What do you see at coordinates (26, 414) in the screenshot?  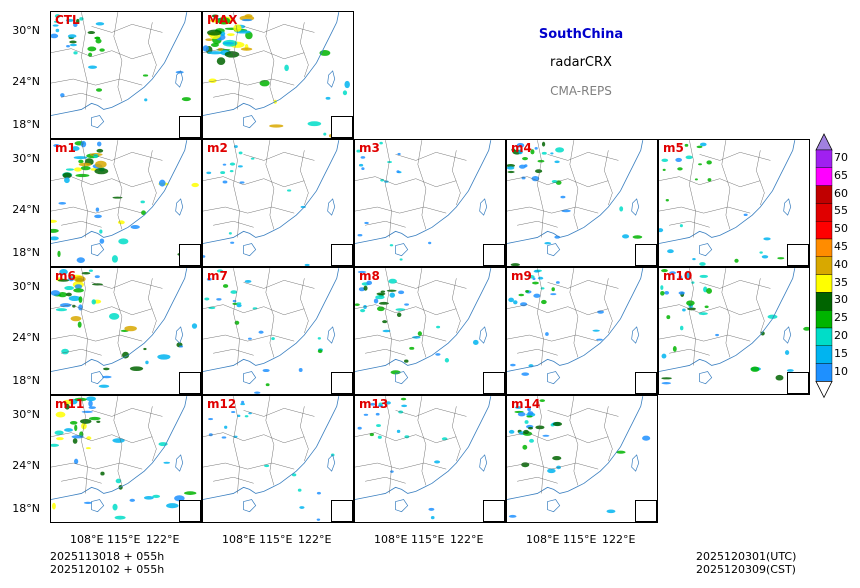 I see `lat-tick-label: 30°N` at bounding box center [26, 414].